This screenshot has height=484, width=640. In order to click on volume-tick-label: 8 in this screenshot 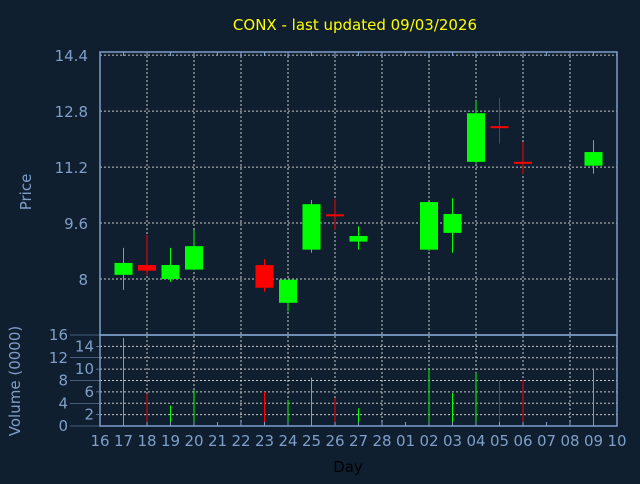, I will do `click(63, 381)`.